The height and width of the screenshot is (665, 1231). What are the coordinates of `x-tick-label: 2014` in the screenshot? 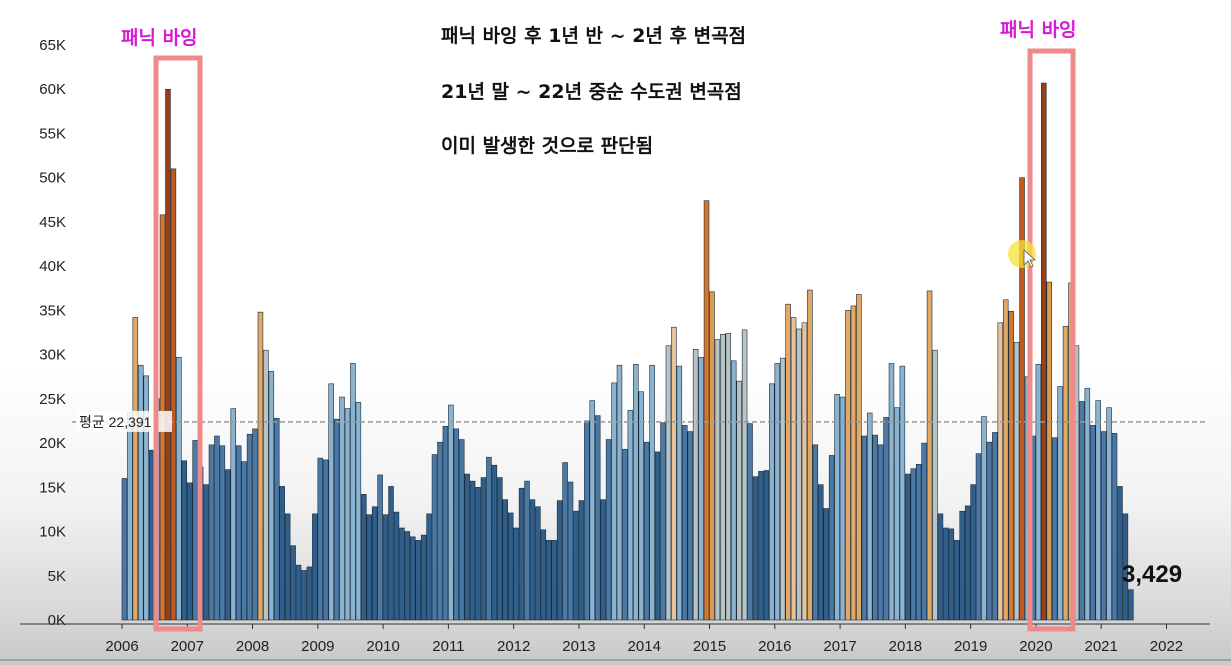 It's located at (644, 646).